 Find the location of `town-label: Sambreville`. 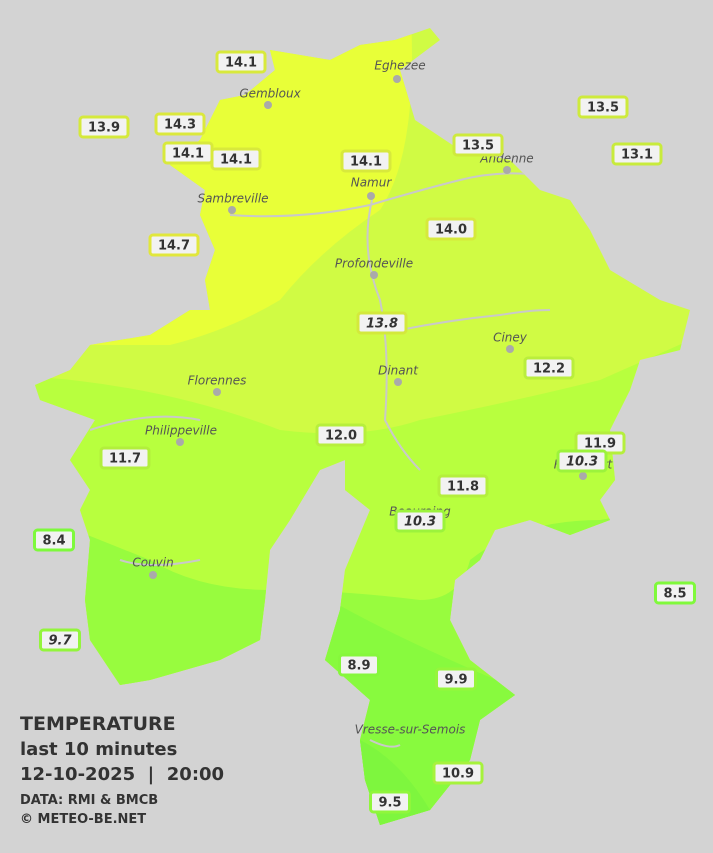

town-label: Sambreville is located at coordinates (232, 199).